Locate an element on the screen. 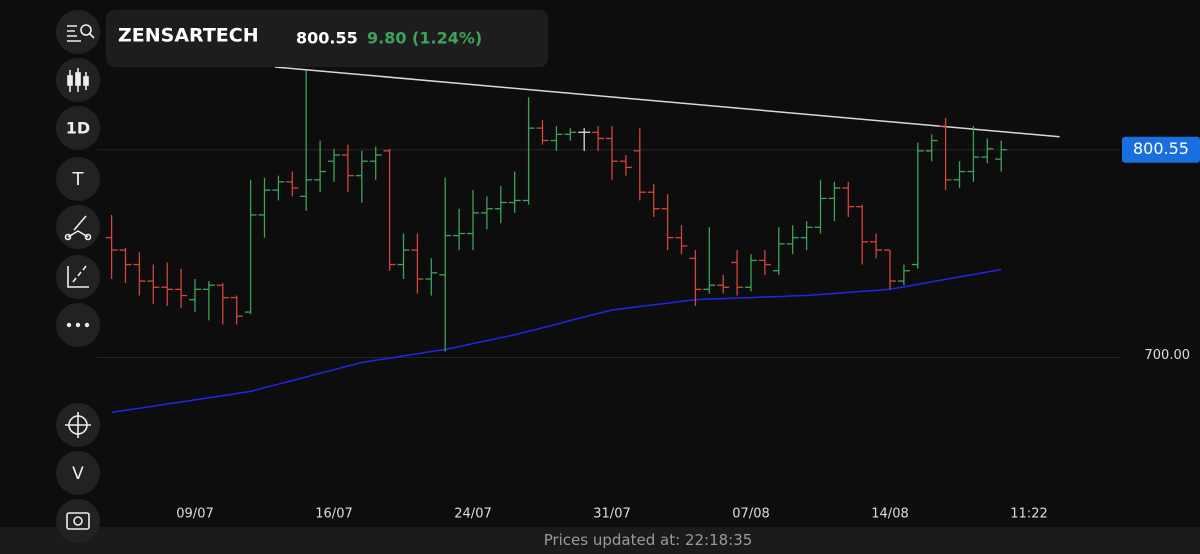 The image size is (1200, 554). interval-button is located at coordinates (78, 128).